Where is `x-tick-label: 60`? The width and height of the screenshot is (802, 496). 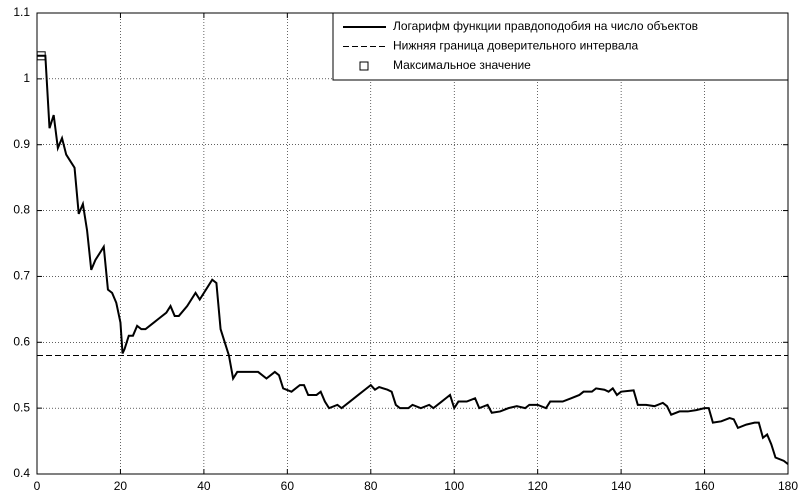 x-tick-label: 60 is located at coordinates (288, 486).